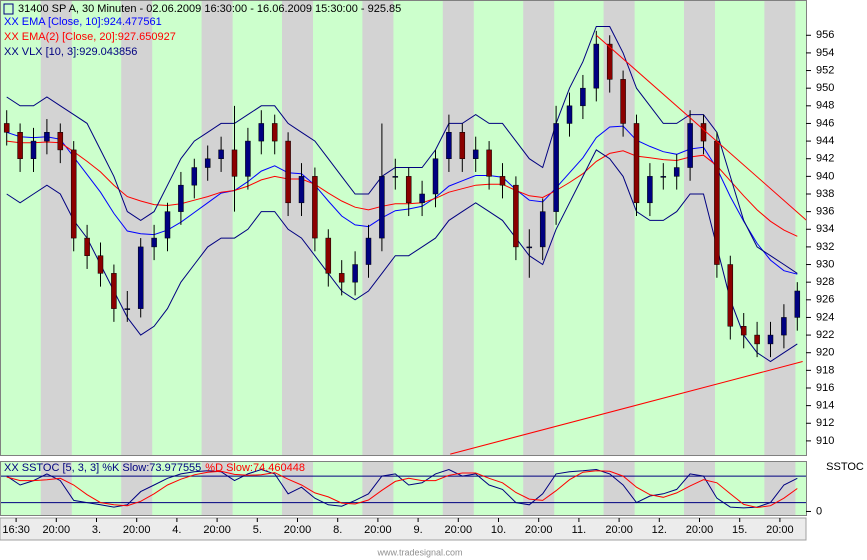 This screenshot has height=560, width=867. What do you see at coordinates (825, 194) in the screenshot?
I see `y-tick-label: 938` at bounding box center [825, 194].